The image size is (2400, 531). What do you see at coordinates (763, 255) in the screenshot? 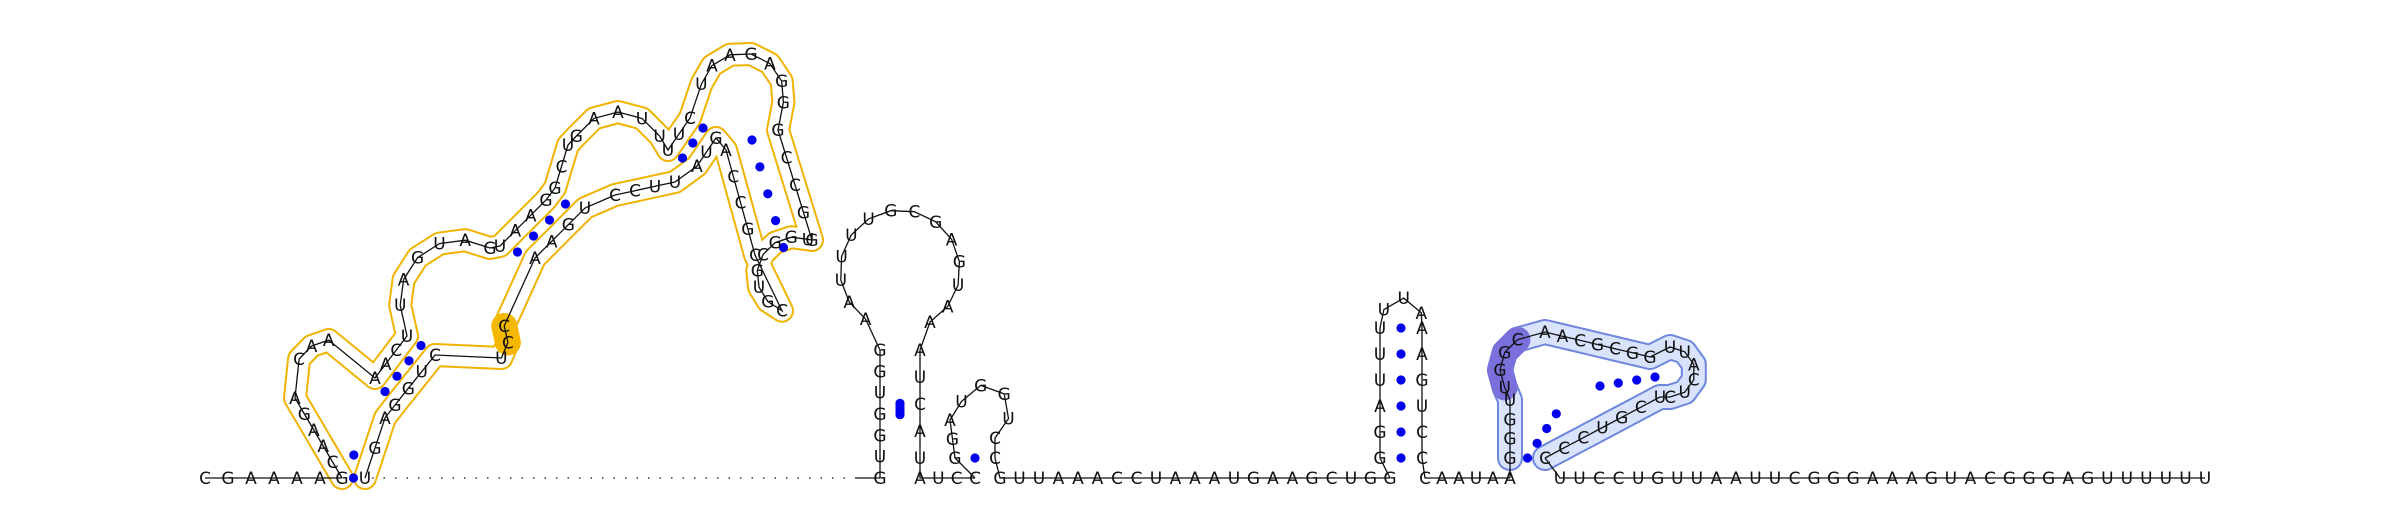
I see `small-loop-nt-56: C` at bounding box center [763, 255].